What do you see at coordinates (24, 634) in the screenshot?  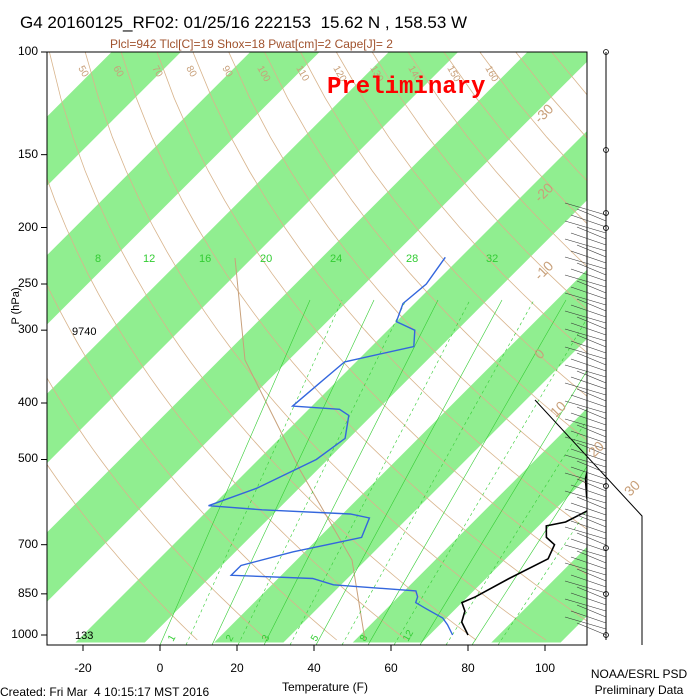 I see `y-tick-label: 1000` at bounding box center [24, 634].